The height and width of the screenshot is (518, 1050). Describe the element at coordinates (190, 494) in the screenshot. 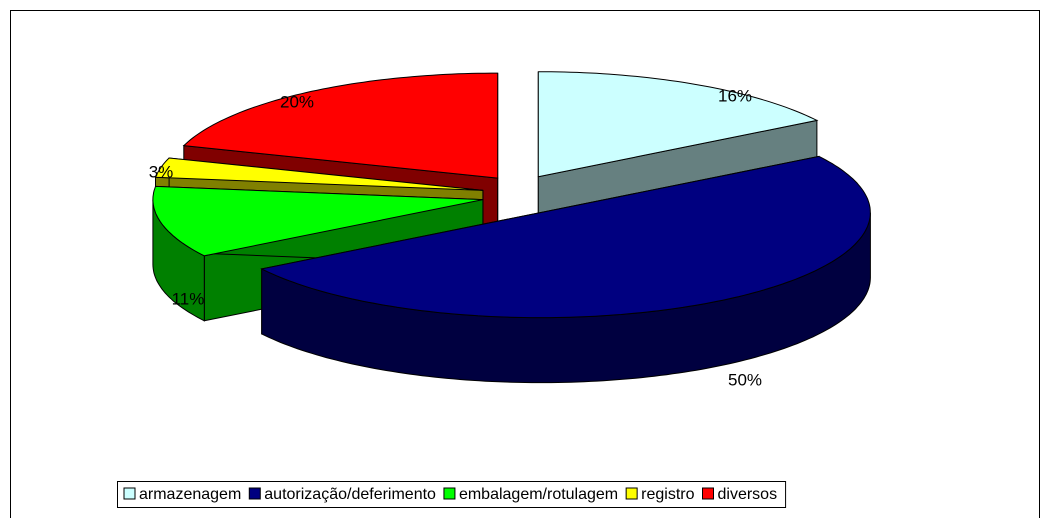

I see `legend-label: armazenagem` at that location.